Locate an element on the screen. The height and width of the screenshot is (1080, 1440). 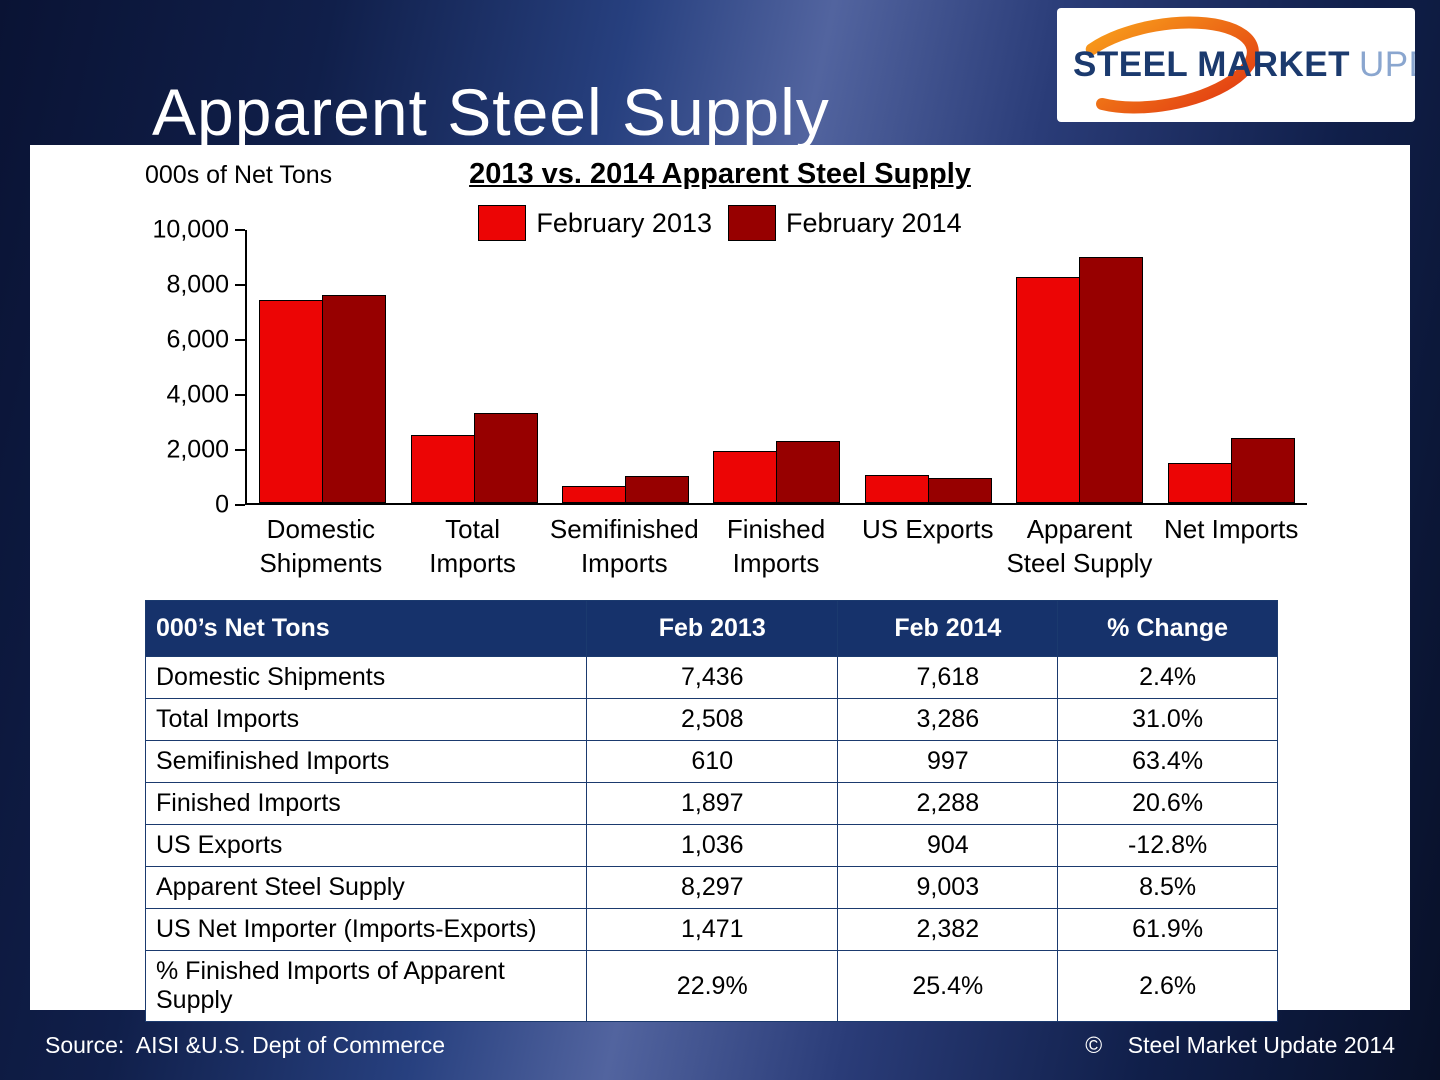
chart-legend: February 2013 February 2014 is located at coordinates (720, 223).